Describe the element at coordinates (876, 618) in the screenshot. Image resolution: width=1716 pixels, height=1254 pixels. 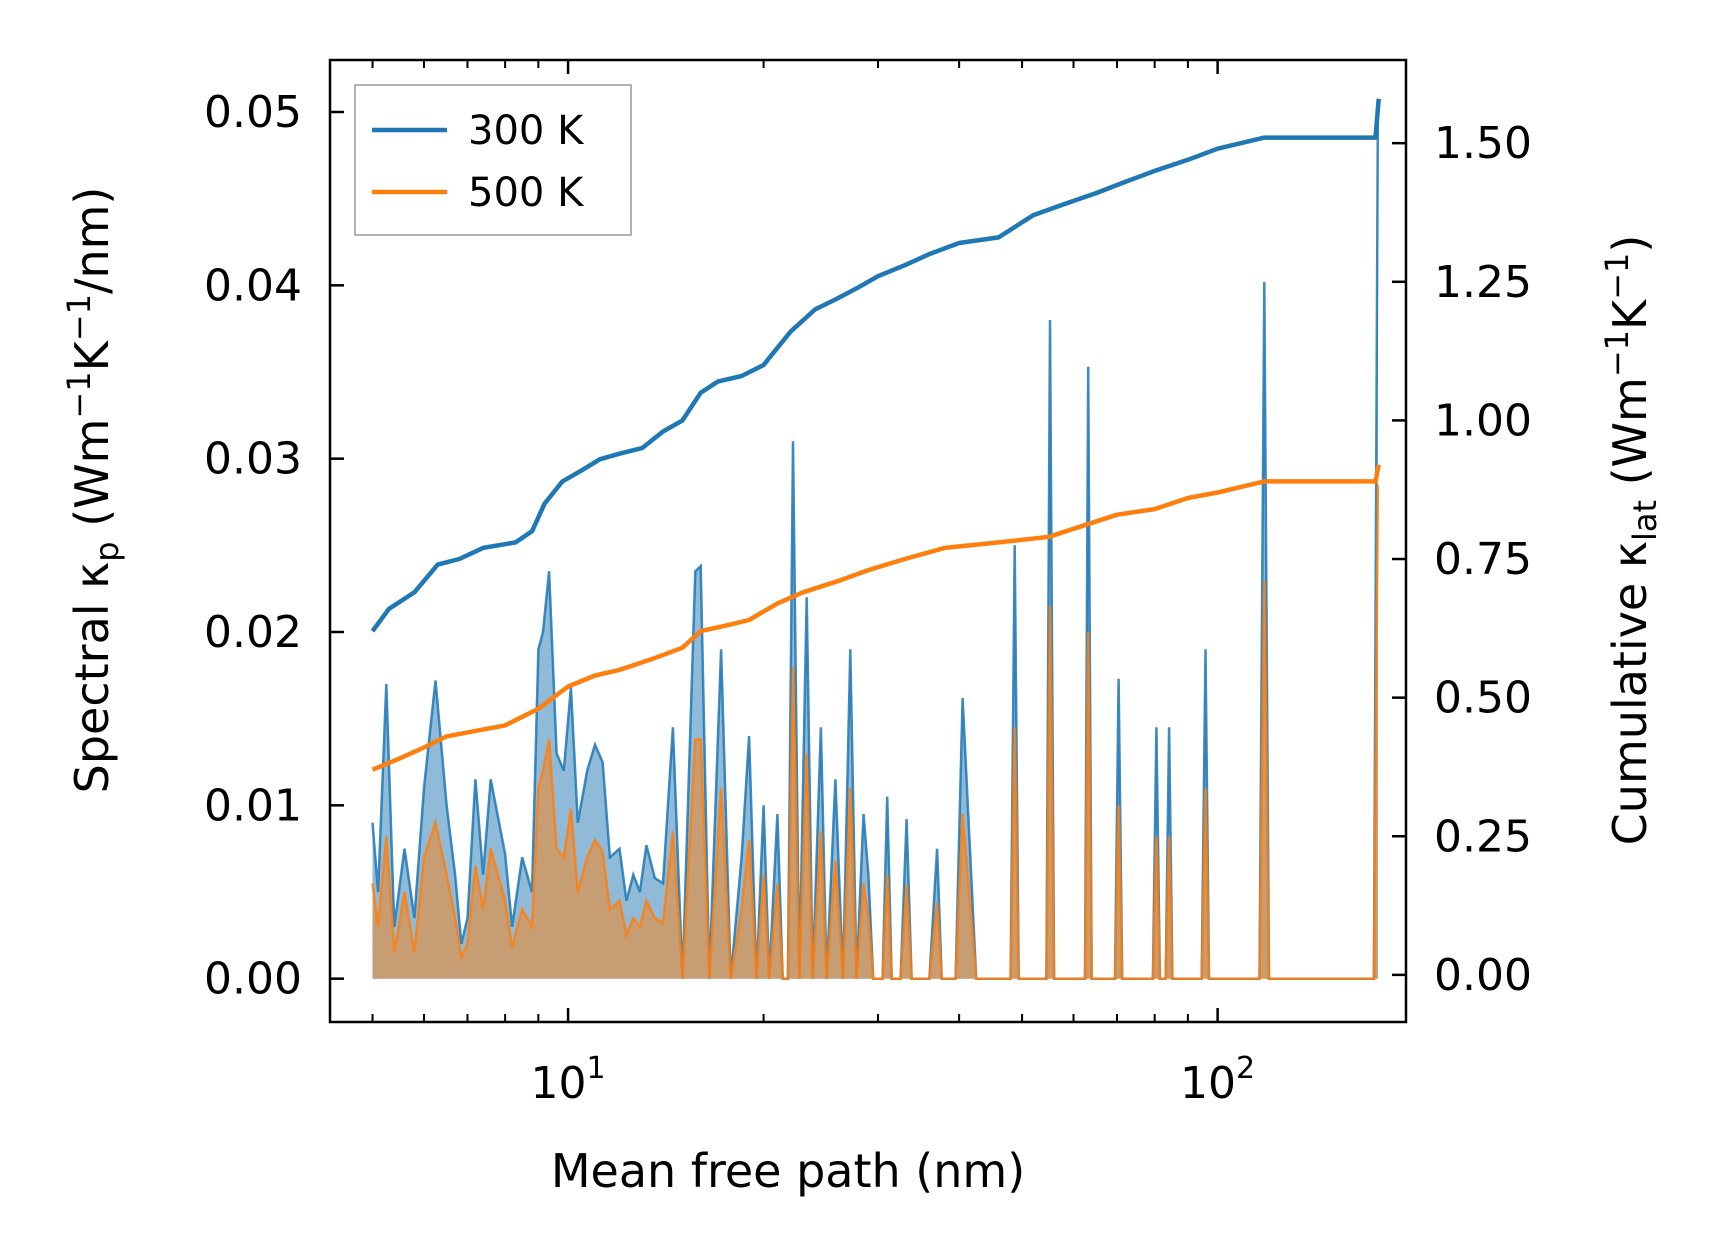
I see `cumulative-line-500k` at that location.